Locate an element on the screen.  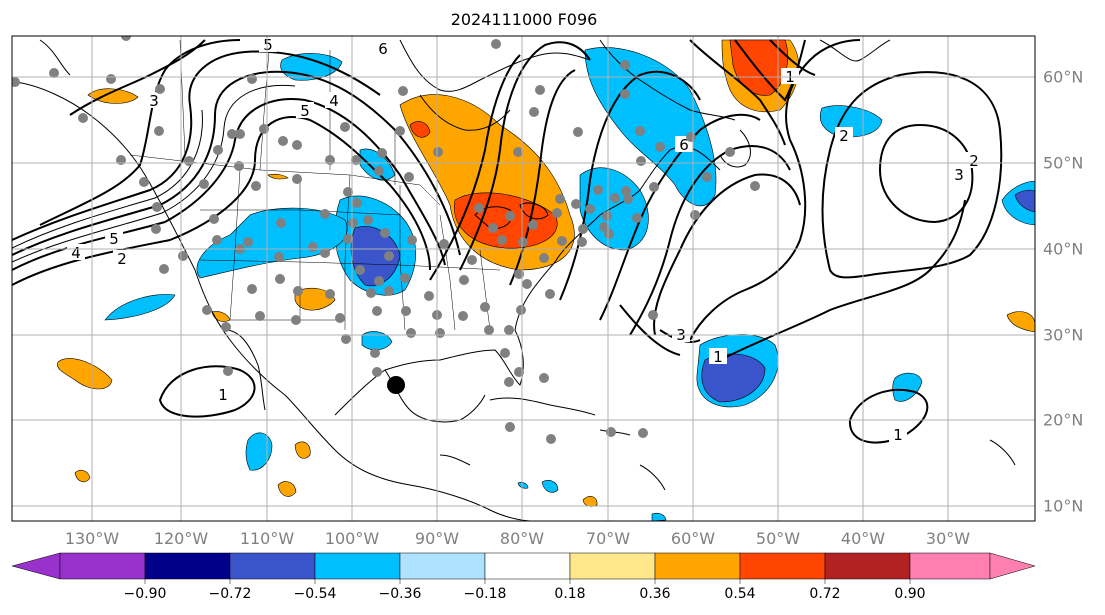
colorbar-tick-label: −0.18 is located at coordinates (485, 594).